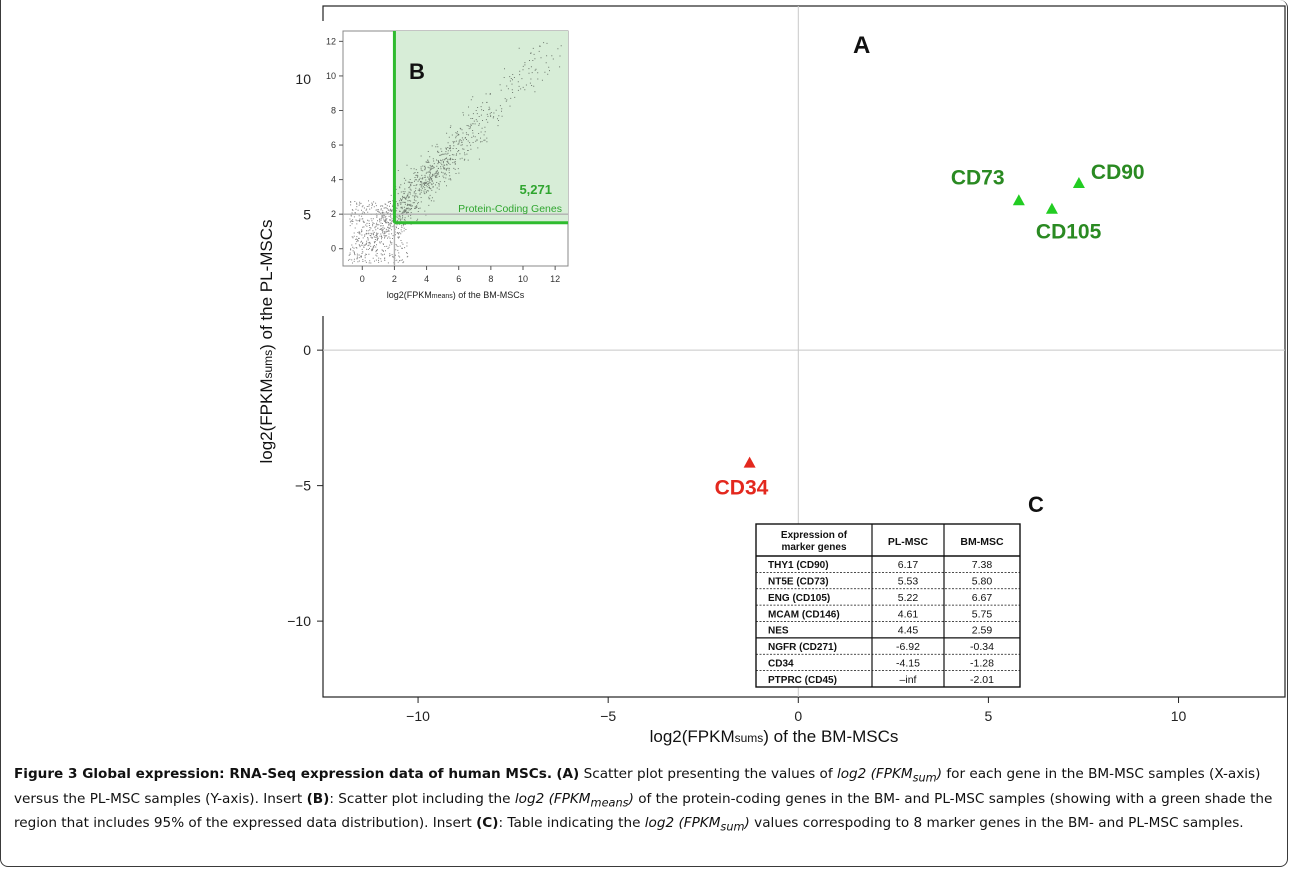 Image resolution: width=1290 pixels, height=869 pixels. I want to click on table-header-pl: PL-MSC, so click(908, 542).